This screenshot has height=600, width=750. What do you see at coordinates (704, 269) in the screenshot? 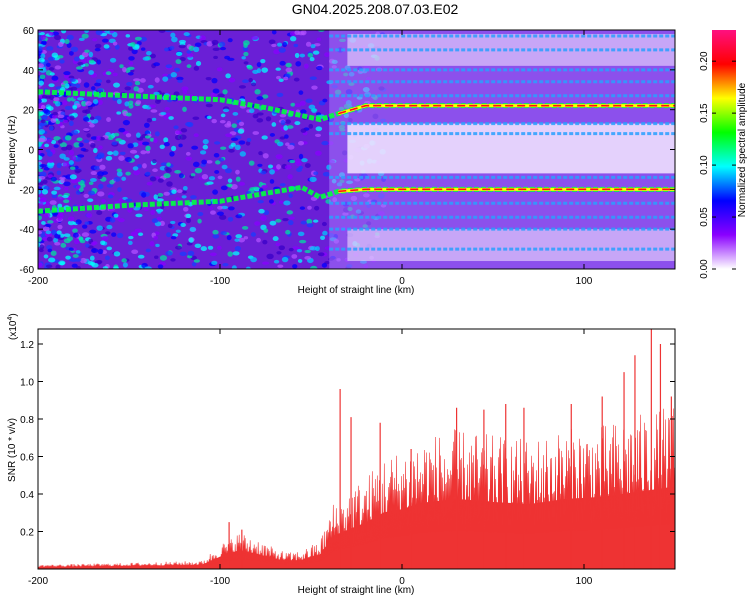
I see `colorbar-tick-label: 0.00` at bounding box center [704, 269].